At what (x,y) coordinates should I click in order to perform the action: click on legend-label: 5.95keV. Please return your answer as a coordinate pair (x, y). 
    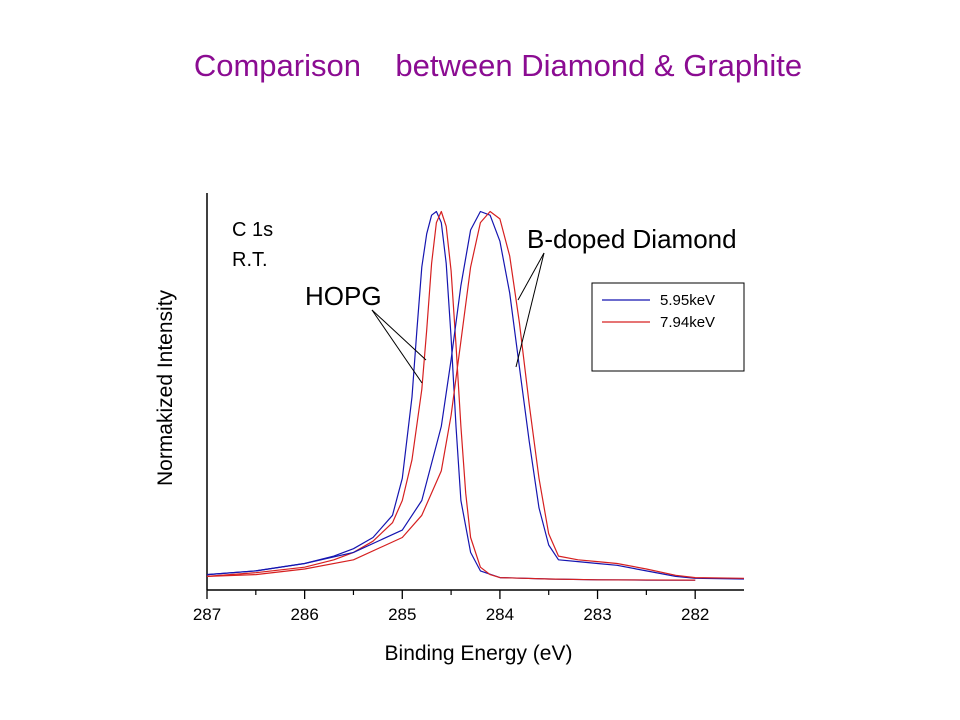
    Looking at the image, I should click on (687, 300).